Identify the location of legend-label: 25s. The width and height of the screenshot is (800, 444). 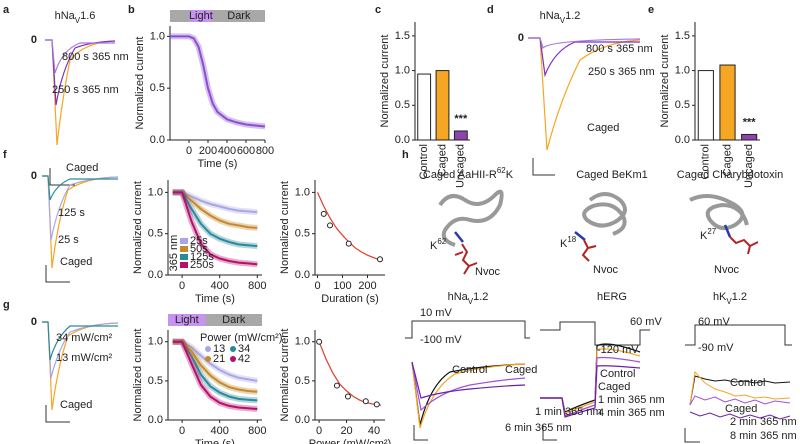
(199, 241).